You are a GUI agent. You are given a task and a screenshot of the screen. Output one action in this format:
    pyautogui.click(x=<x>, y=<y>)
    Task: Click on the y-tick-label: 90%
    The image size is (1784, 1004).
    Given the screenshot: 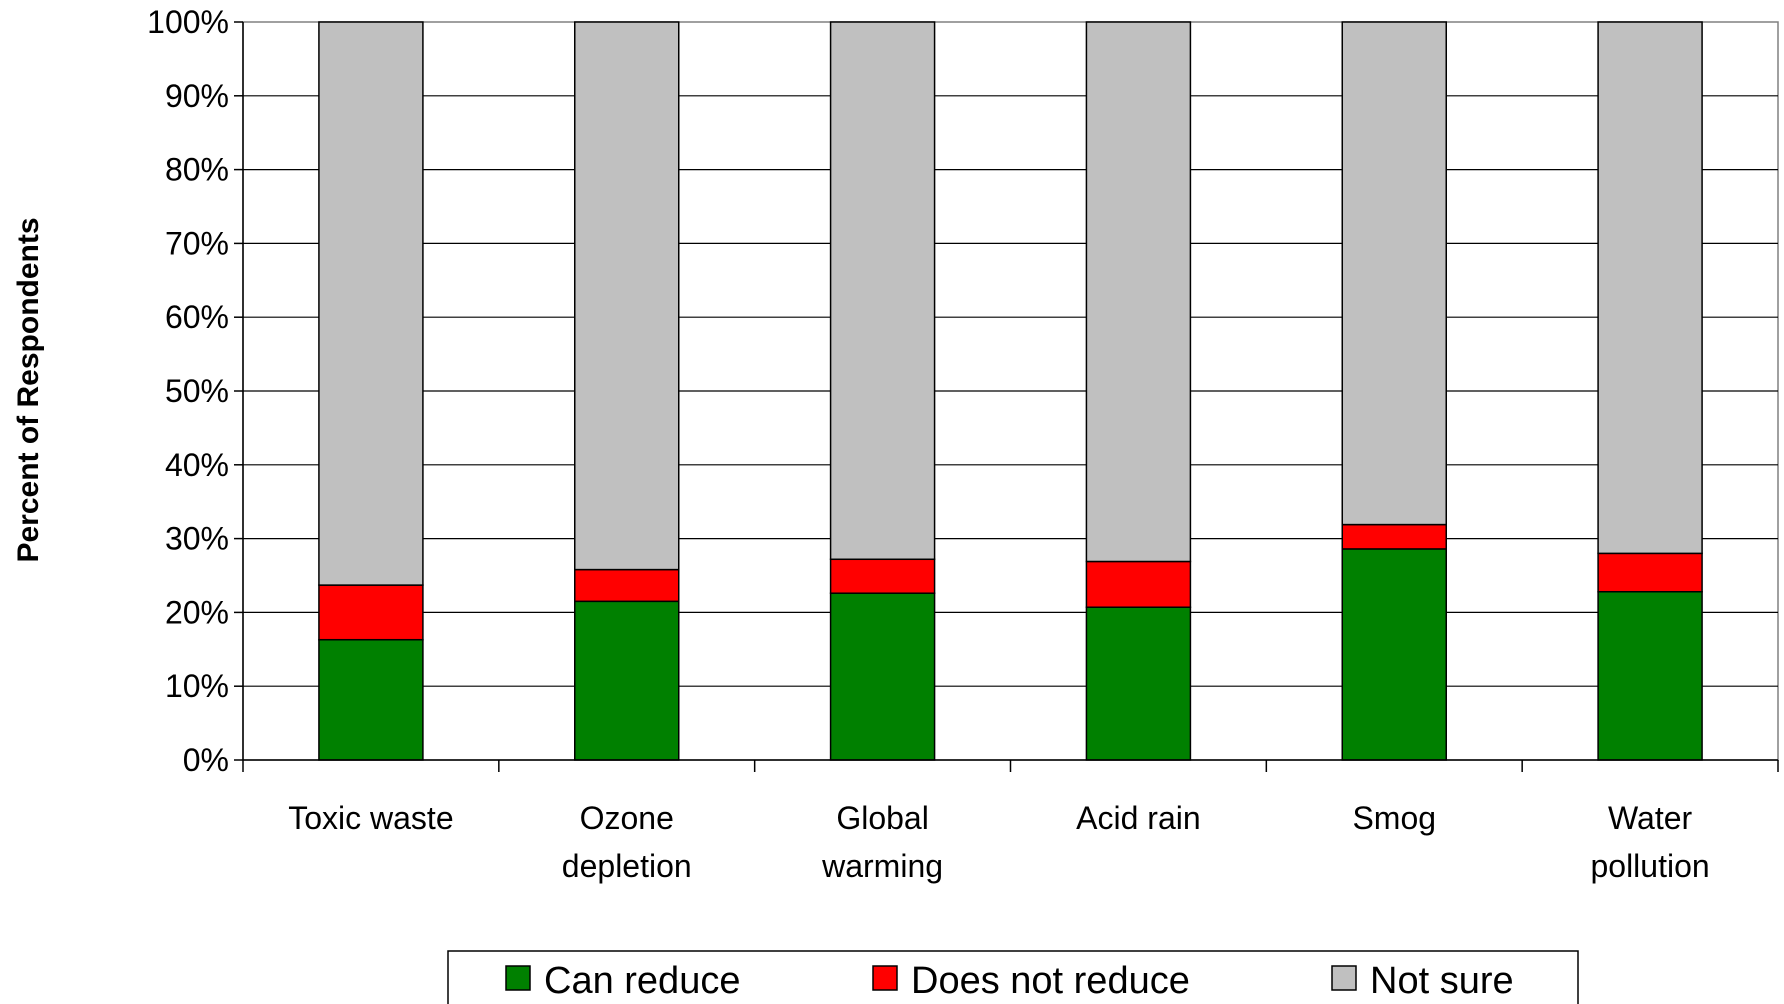 What is the action you would take?
    pyautogui.click(x=197, y=96)
    